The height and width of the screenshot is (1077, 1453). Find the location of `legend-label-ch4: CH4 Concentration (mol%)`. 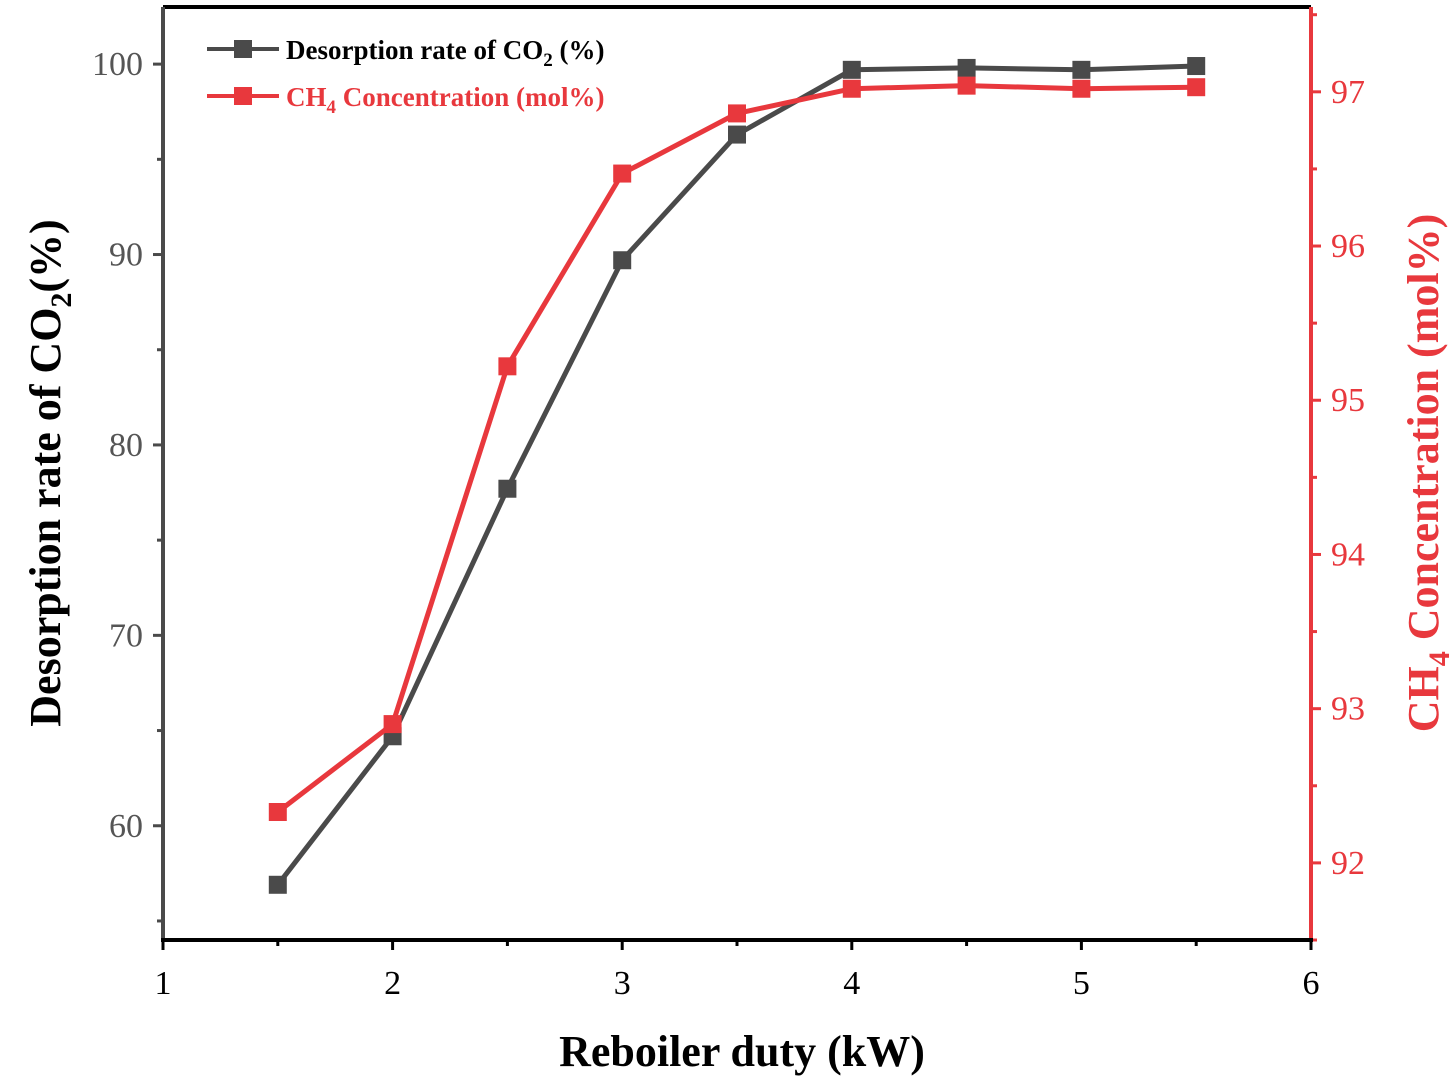

legend-label-ch4: CH4 Concentration (mol%) is located at coordinates (445, 100).